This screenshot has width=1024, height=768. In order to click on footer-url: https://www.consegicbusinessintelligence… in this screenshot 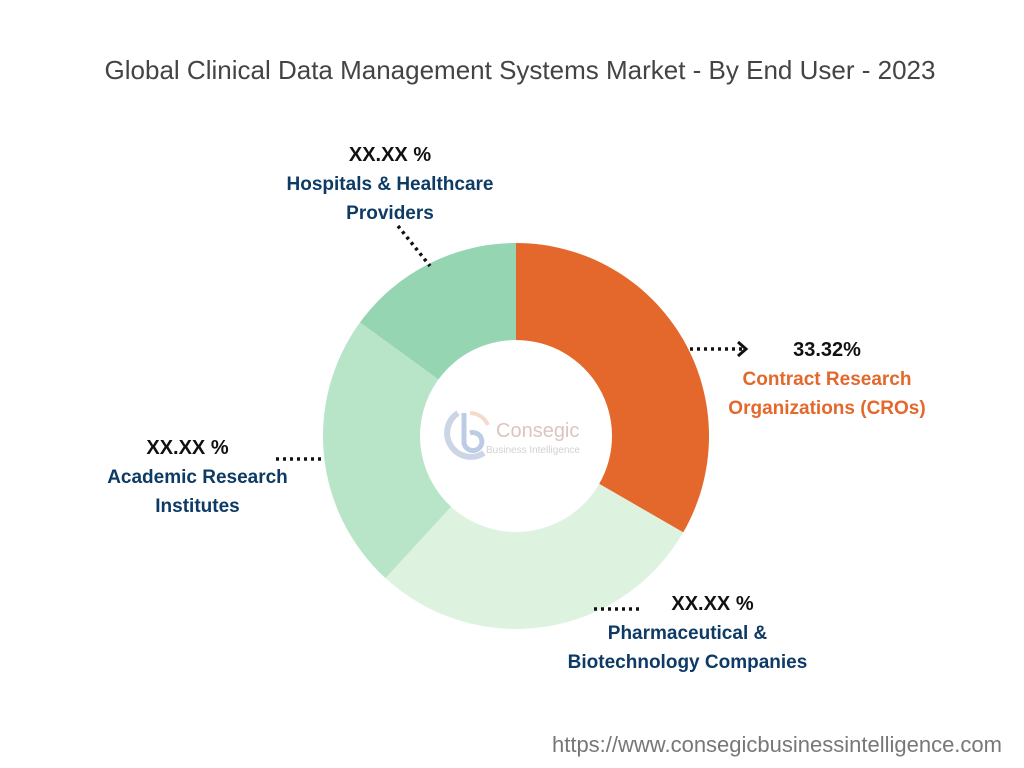, I will do `click(776, 744)`.